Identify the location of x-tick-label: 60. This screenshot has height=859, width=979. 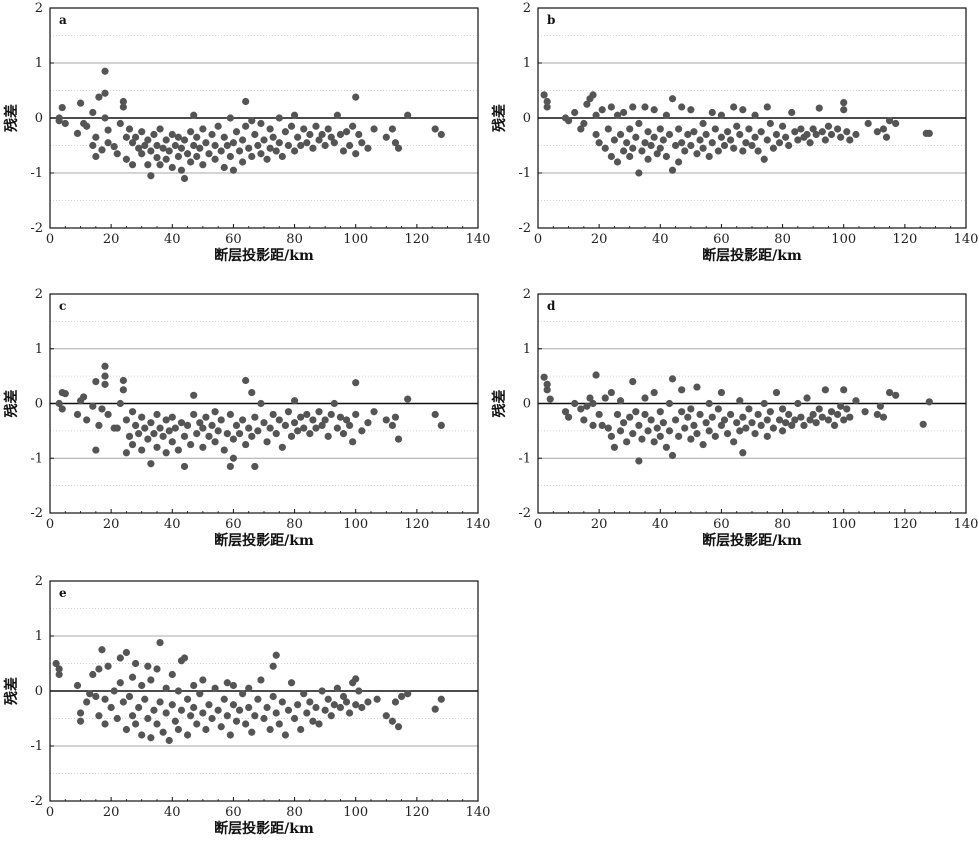
(233, 524).